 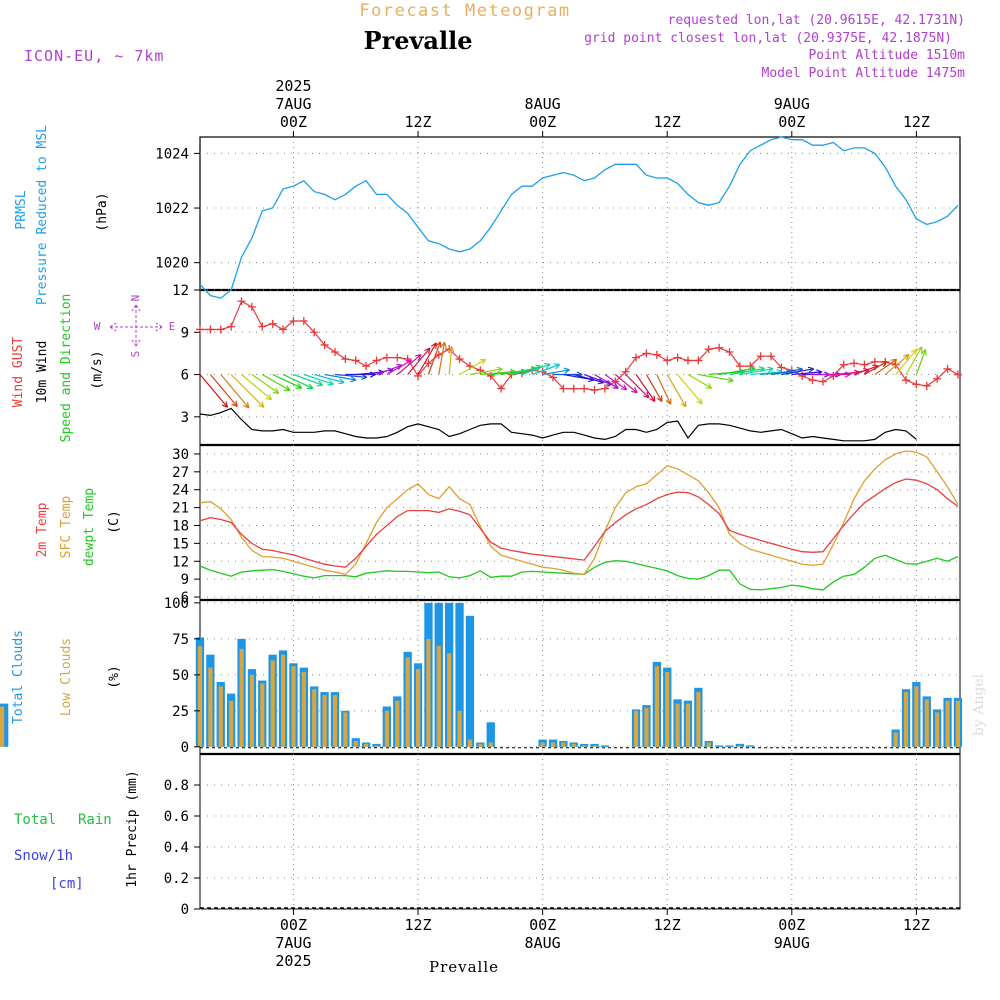 What do you see at coordinates (114, 676) in the screenshot?
I see `cloud-unit-label: (%)` at bounding box center [114, 676].